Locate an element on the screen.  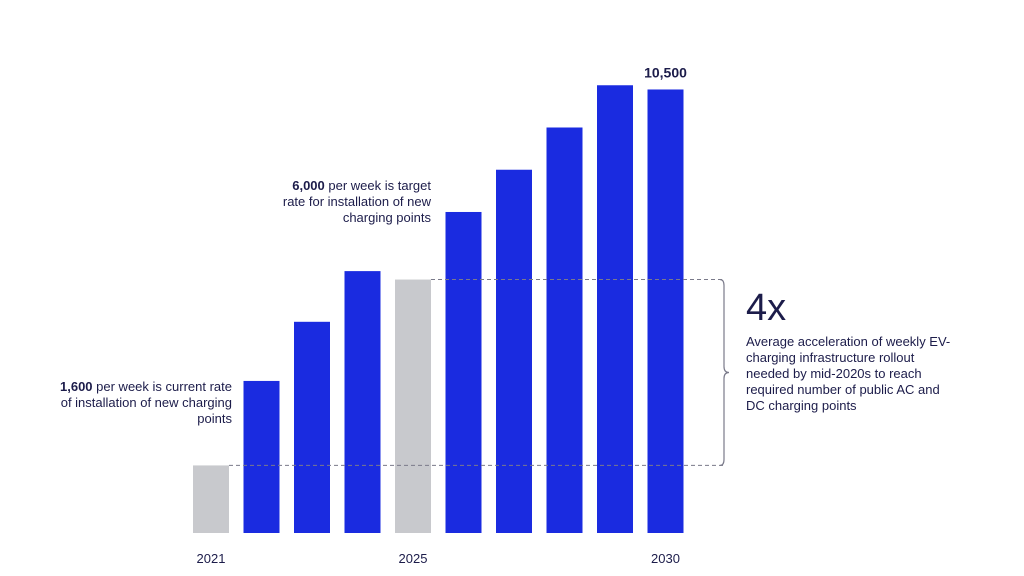
acceleration-brace is located at coordinates (724, 372).